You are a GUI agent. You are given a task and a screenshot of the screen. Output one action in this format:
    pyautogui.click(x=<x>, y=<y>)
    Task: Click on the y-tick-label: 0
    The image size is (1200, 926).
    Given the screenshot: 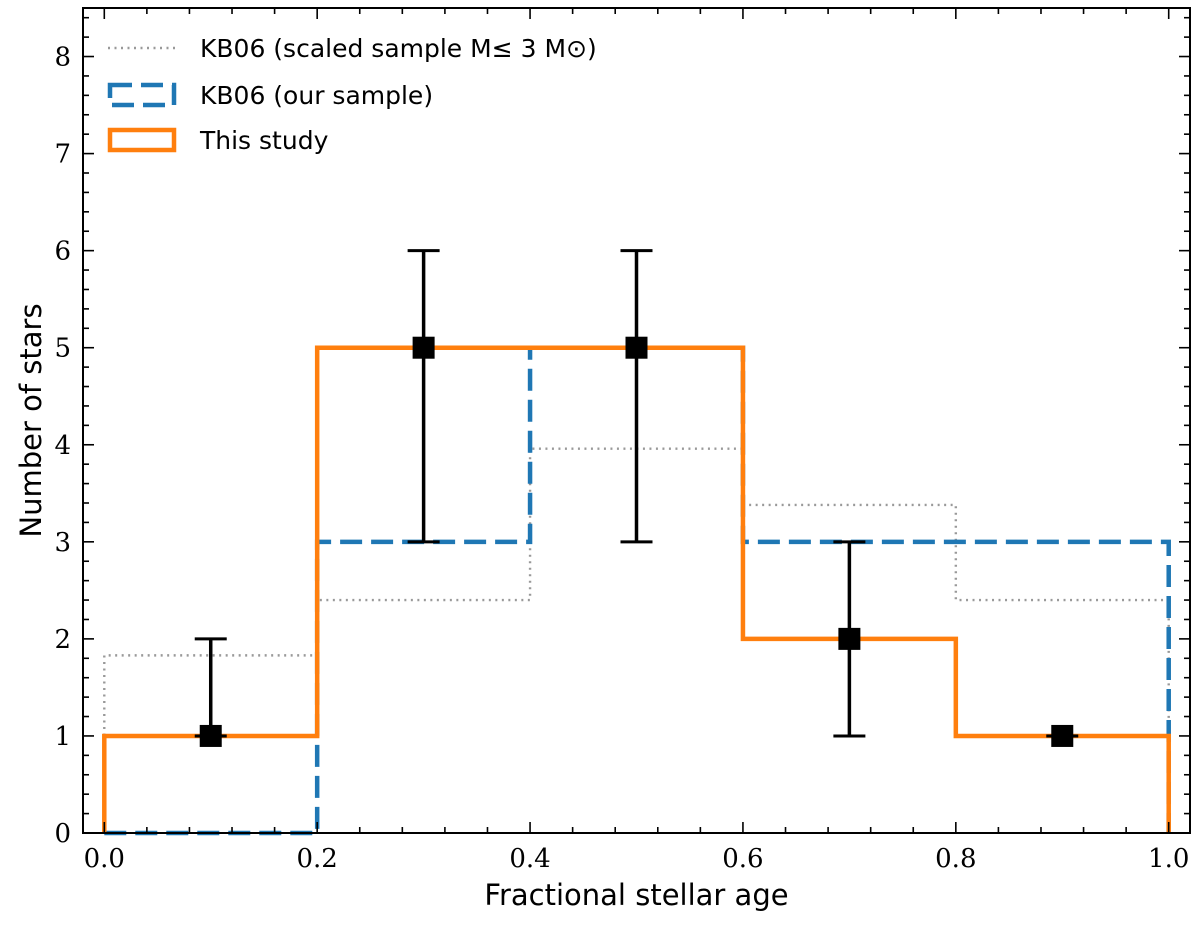 What is the action you would take?
    pyautogui.click(x=62, y=834)
    